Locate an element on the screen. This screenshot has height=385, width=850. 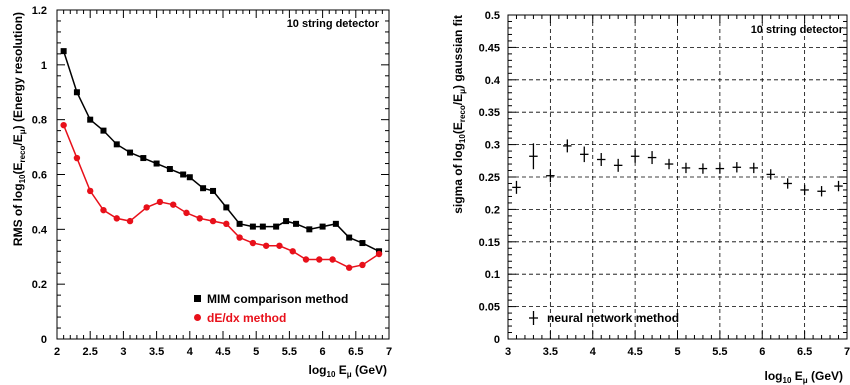
x-axis-title-part: log is located at coordinates (774, 376).